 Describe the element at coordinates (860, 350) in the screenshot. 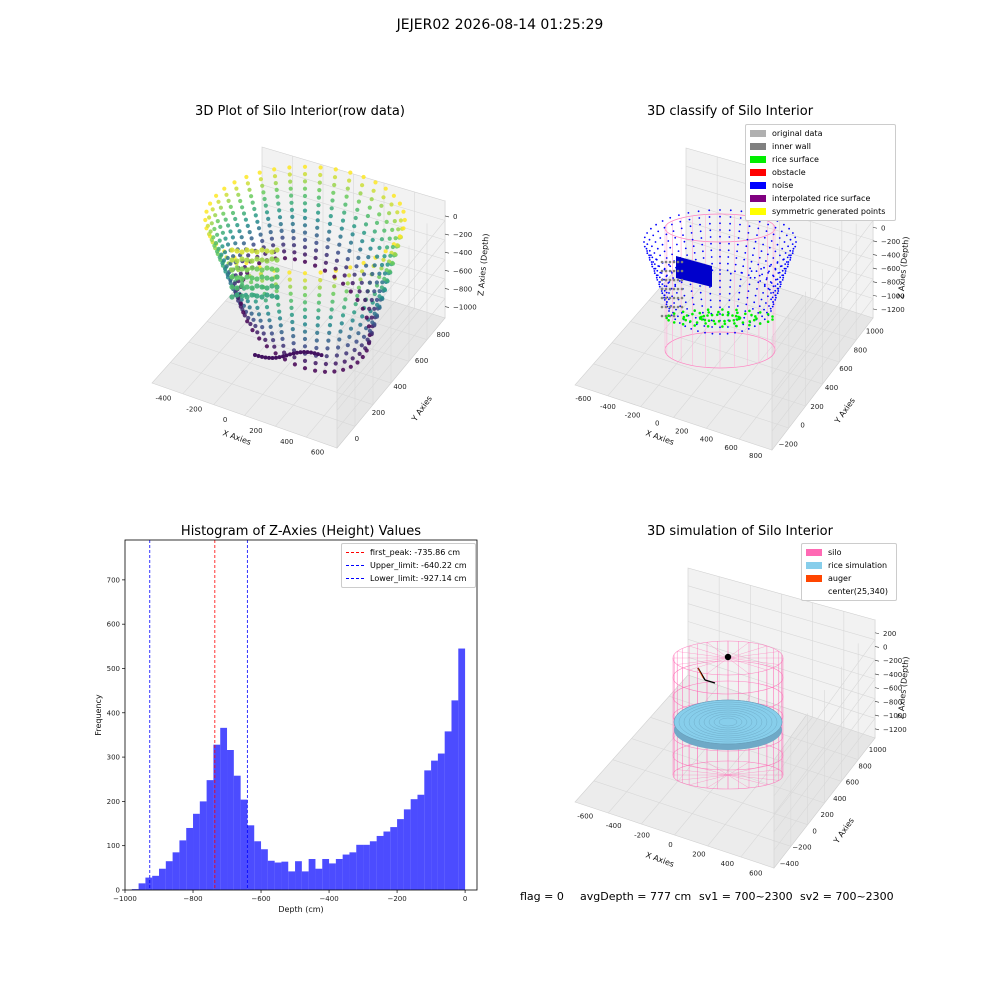

I see `p2-y-tick: 800` at that location.